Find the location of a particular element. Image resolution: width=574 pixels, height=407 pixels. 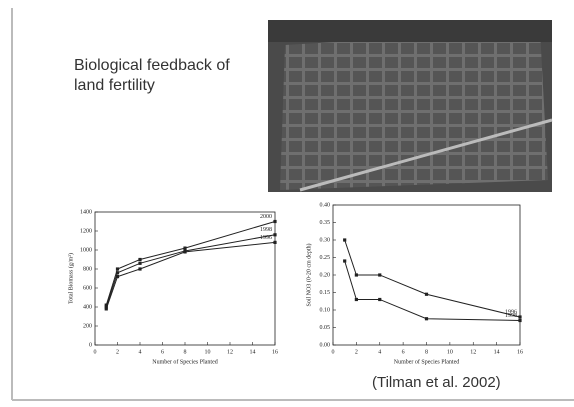

citation: (Tilman et al. 2002) is located at coordinates (436, 382).